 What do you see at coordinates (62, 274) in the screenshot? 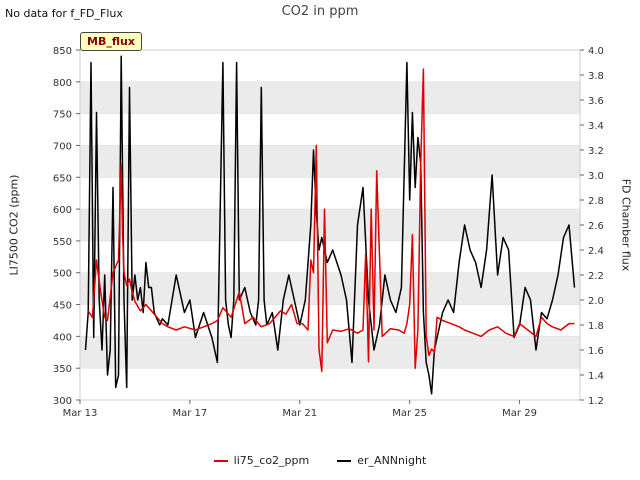
I see `y-tick-label: 500` at bounding box center [62, 274].